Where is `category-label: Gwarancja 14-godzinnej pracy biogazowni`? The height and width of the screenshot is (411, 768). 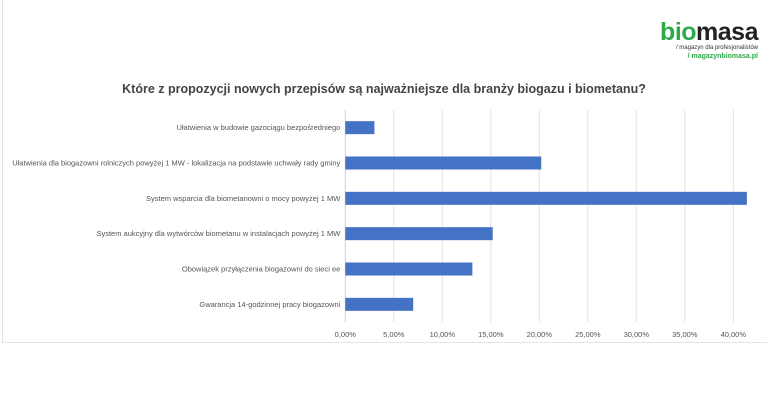
category-label: Gwarancja 14-godzinnej pracy biogazowni is located at coordinates (269, 304).